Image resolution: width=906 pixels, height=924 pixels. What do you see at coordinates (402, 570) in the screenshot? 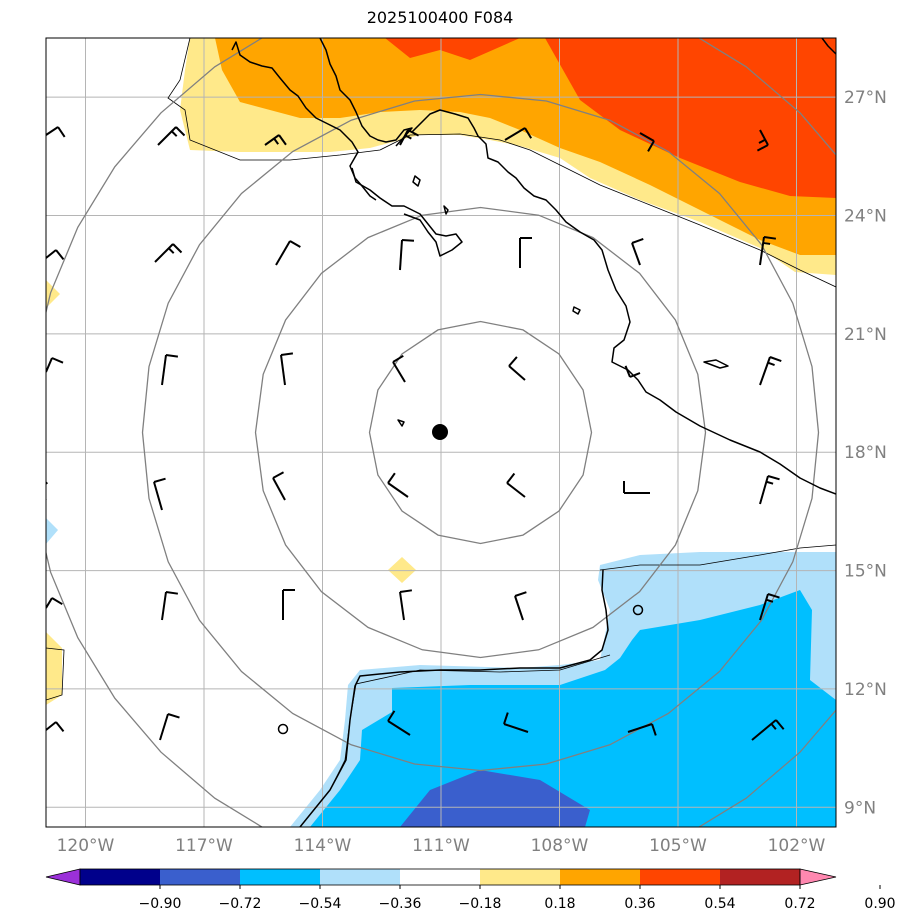
I see `anomaly-patch-center` at bounding box center [402, 570].